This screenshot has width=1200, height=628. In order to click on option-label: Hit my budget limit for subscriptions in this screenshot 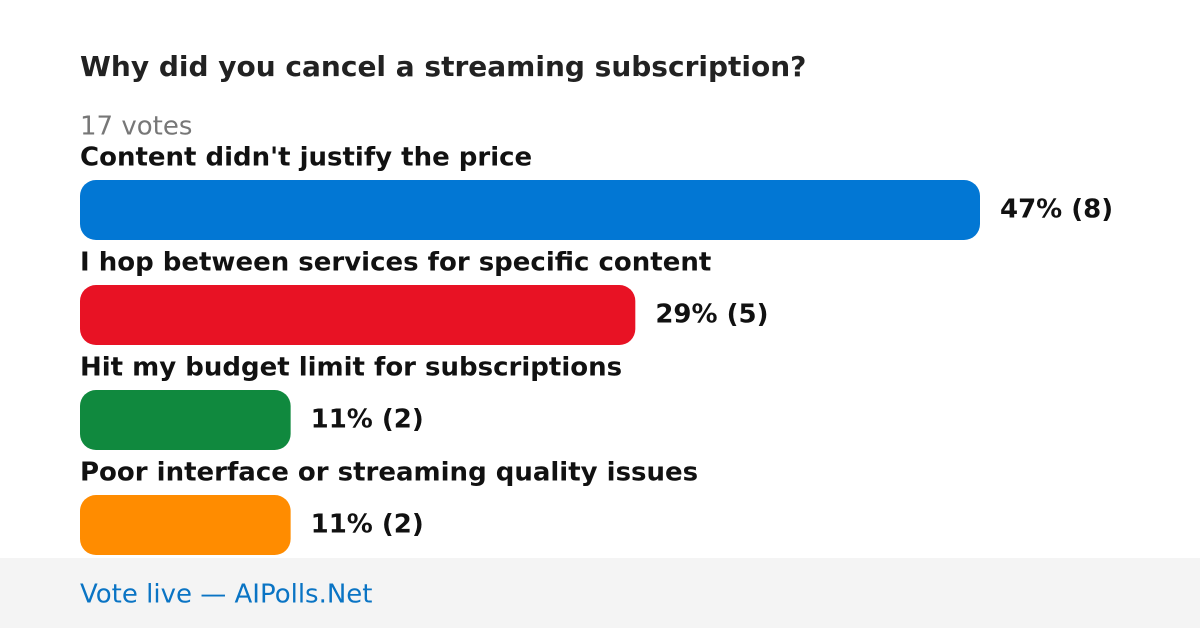, I will do `click(351, 368)`.